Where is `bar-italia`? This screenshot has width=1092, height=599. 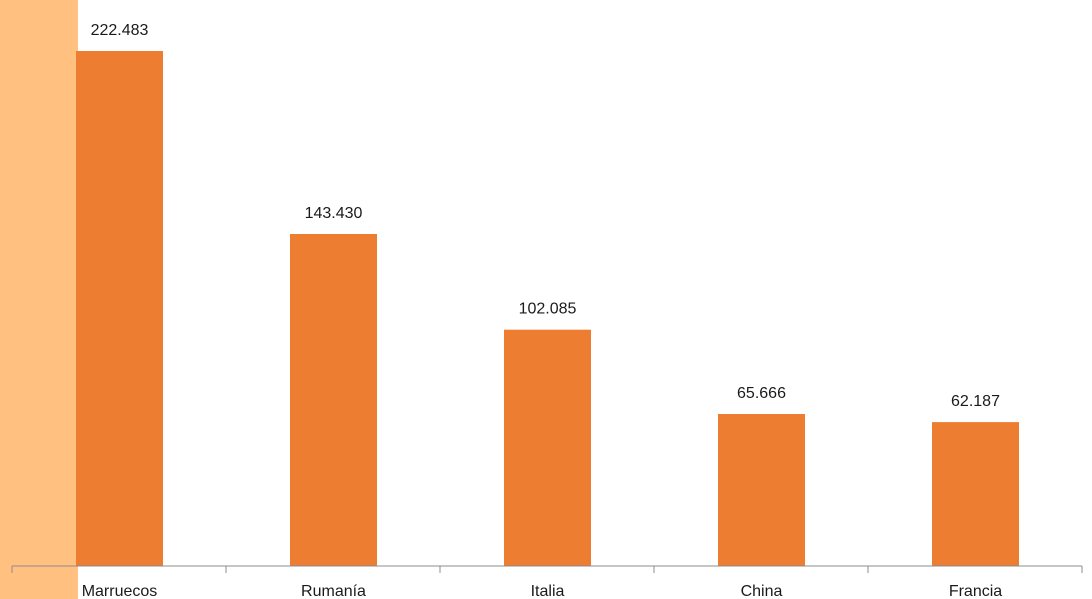
bar-italia is located at coordinates (547, 447).